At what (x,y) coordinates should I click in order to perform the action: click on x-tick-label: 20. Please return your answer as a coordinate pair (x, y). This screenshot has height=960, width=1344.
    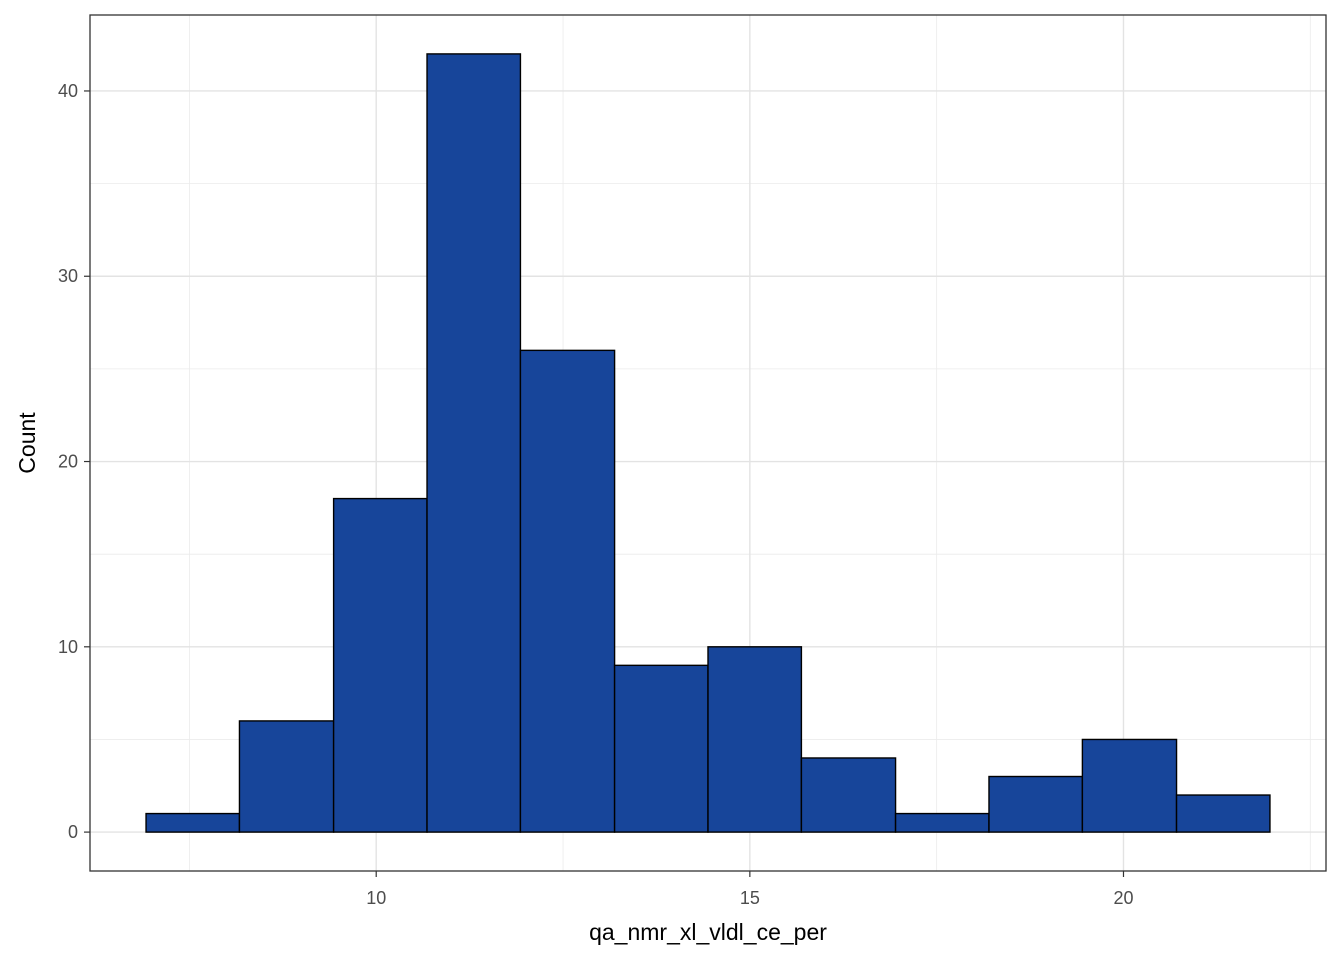
    Looking at the image, I should click on (1123, 898).